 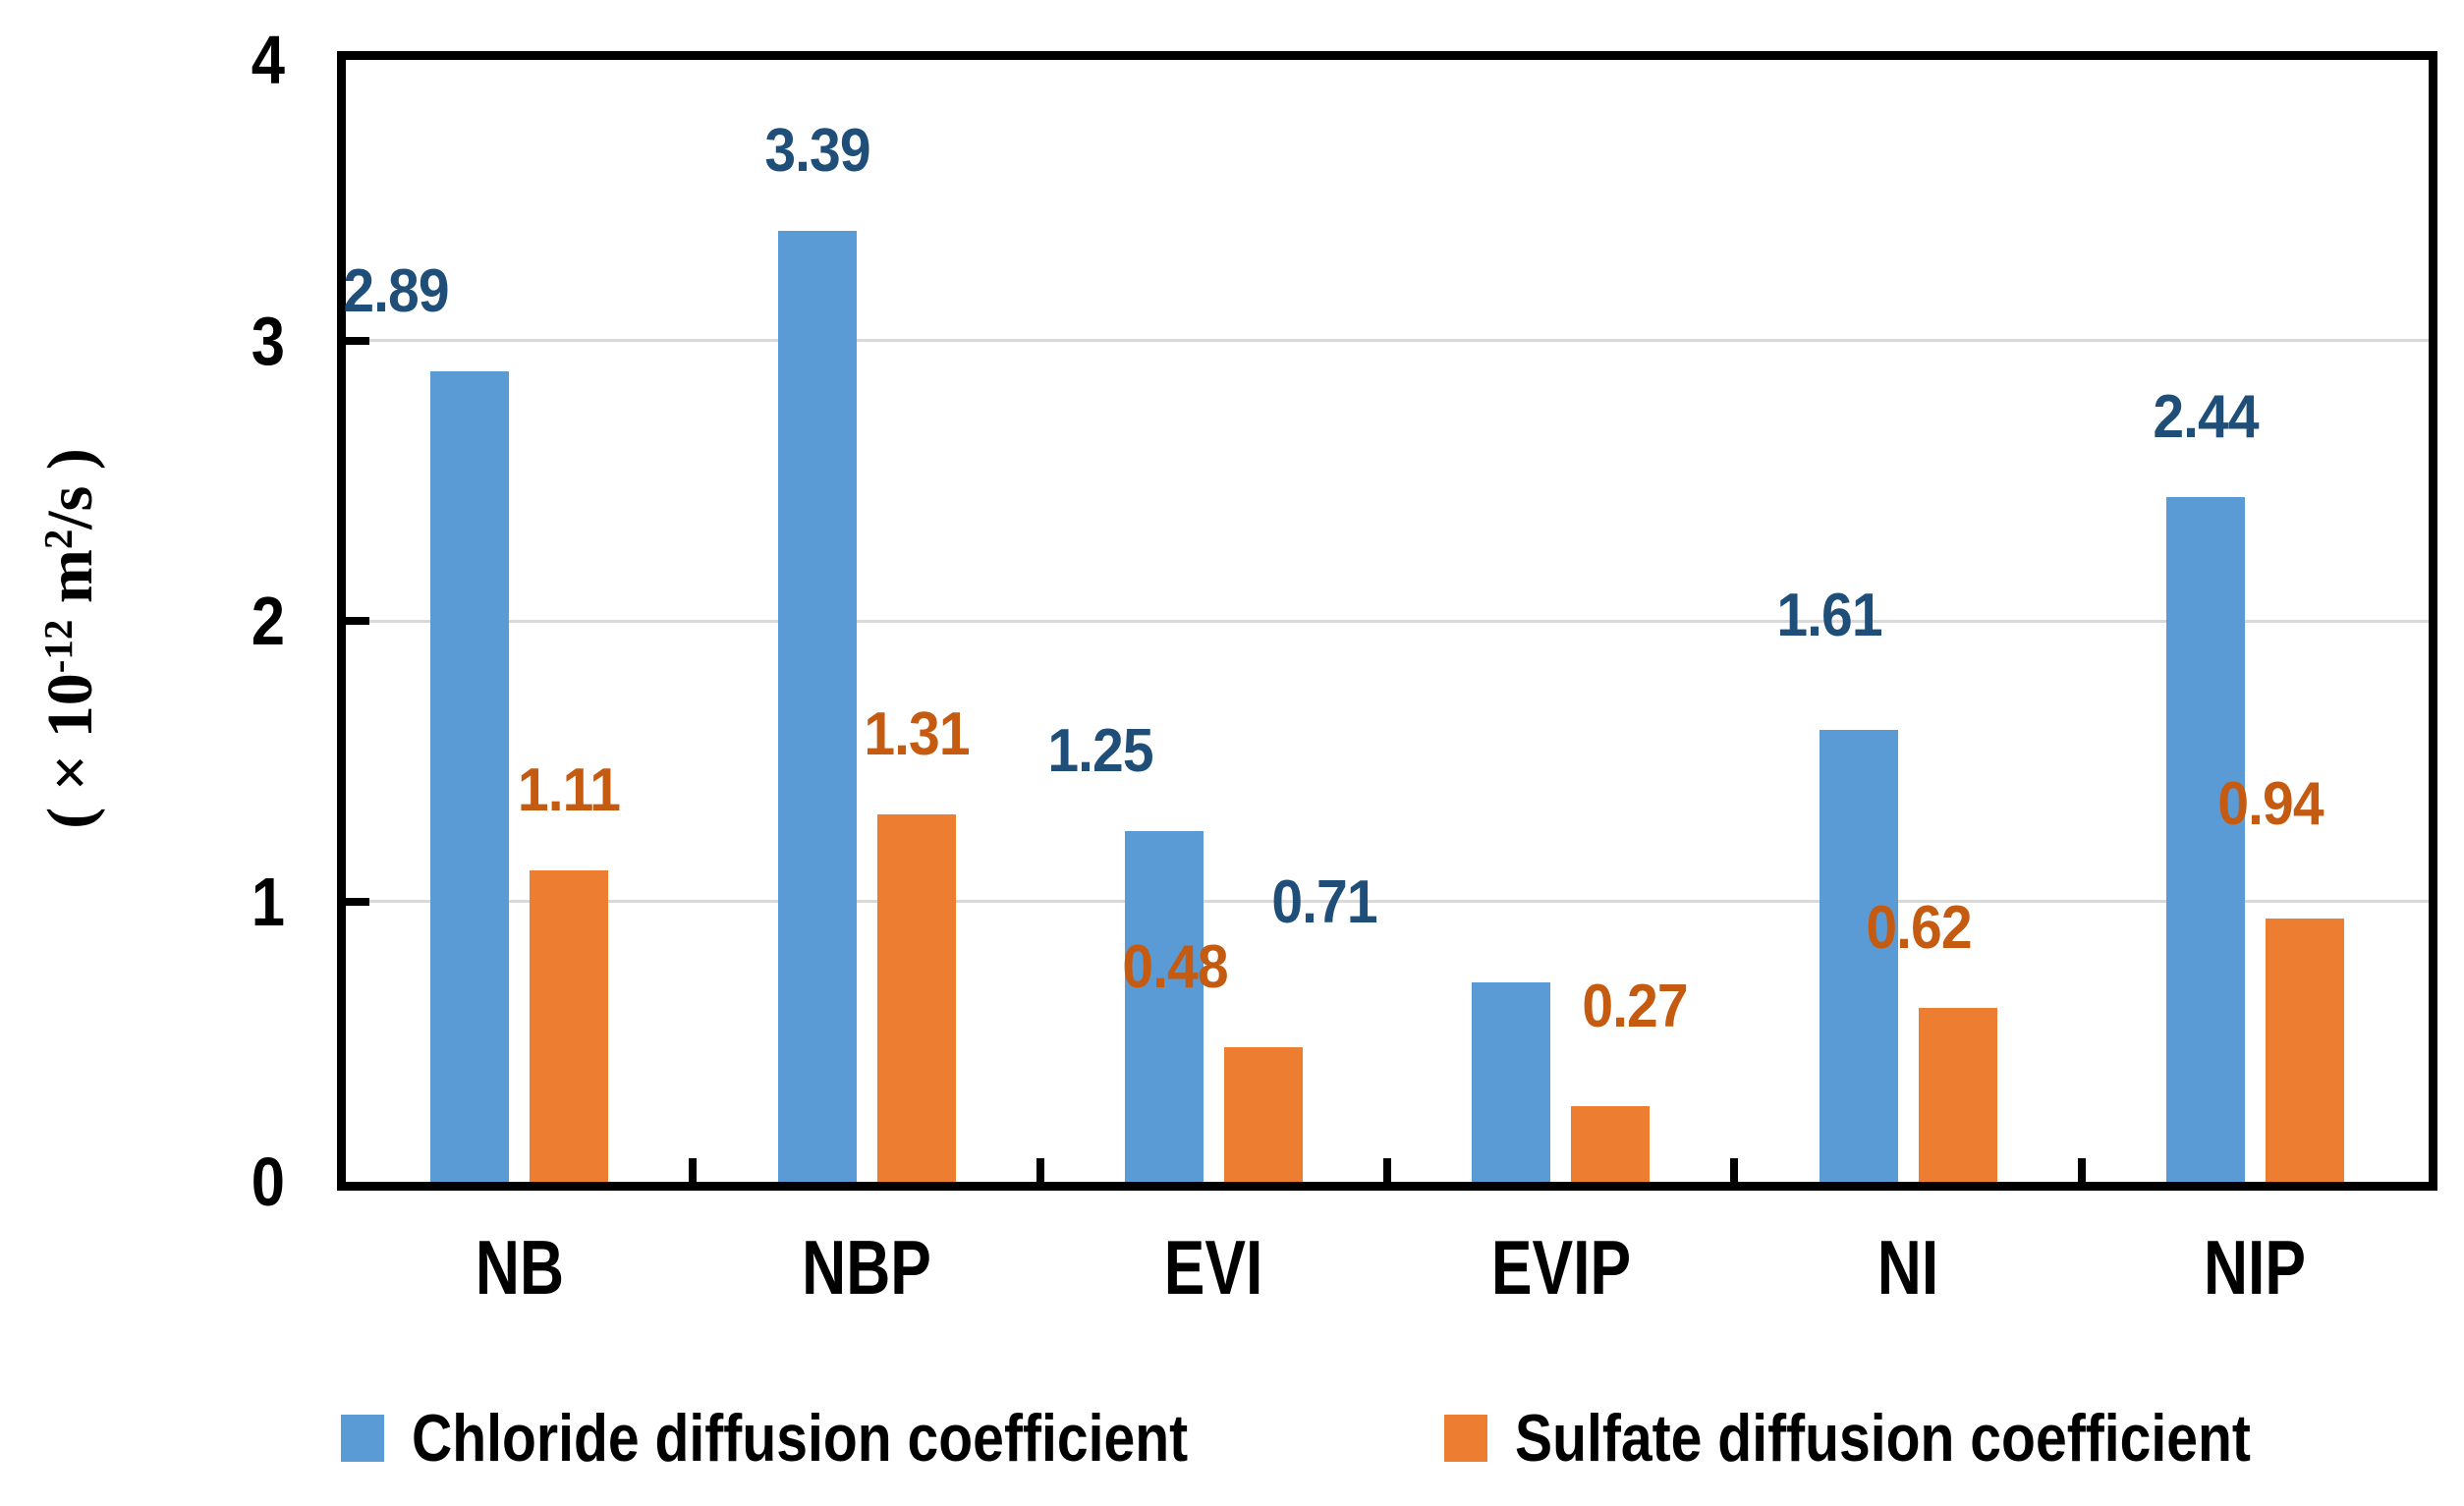 What do you see at coordinates (817, 706) in the screenshot?
I see `bar-chloride-nbp` at bounding box center [817, 706].